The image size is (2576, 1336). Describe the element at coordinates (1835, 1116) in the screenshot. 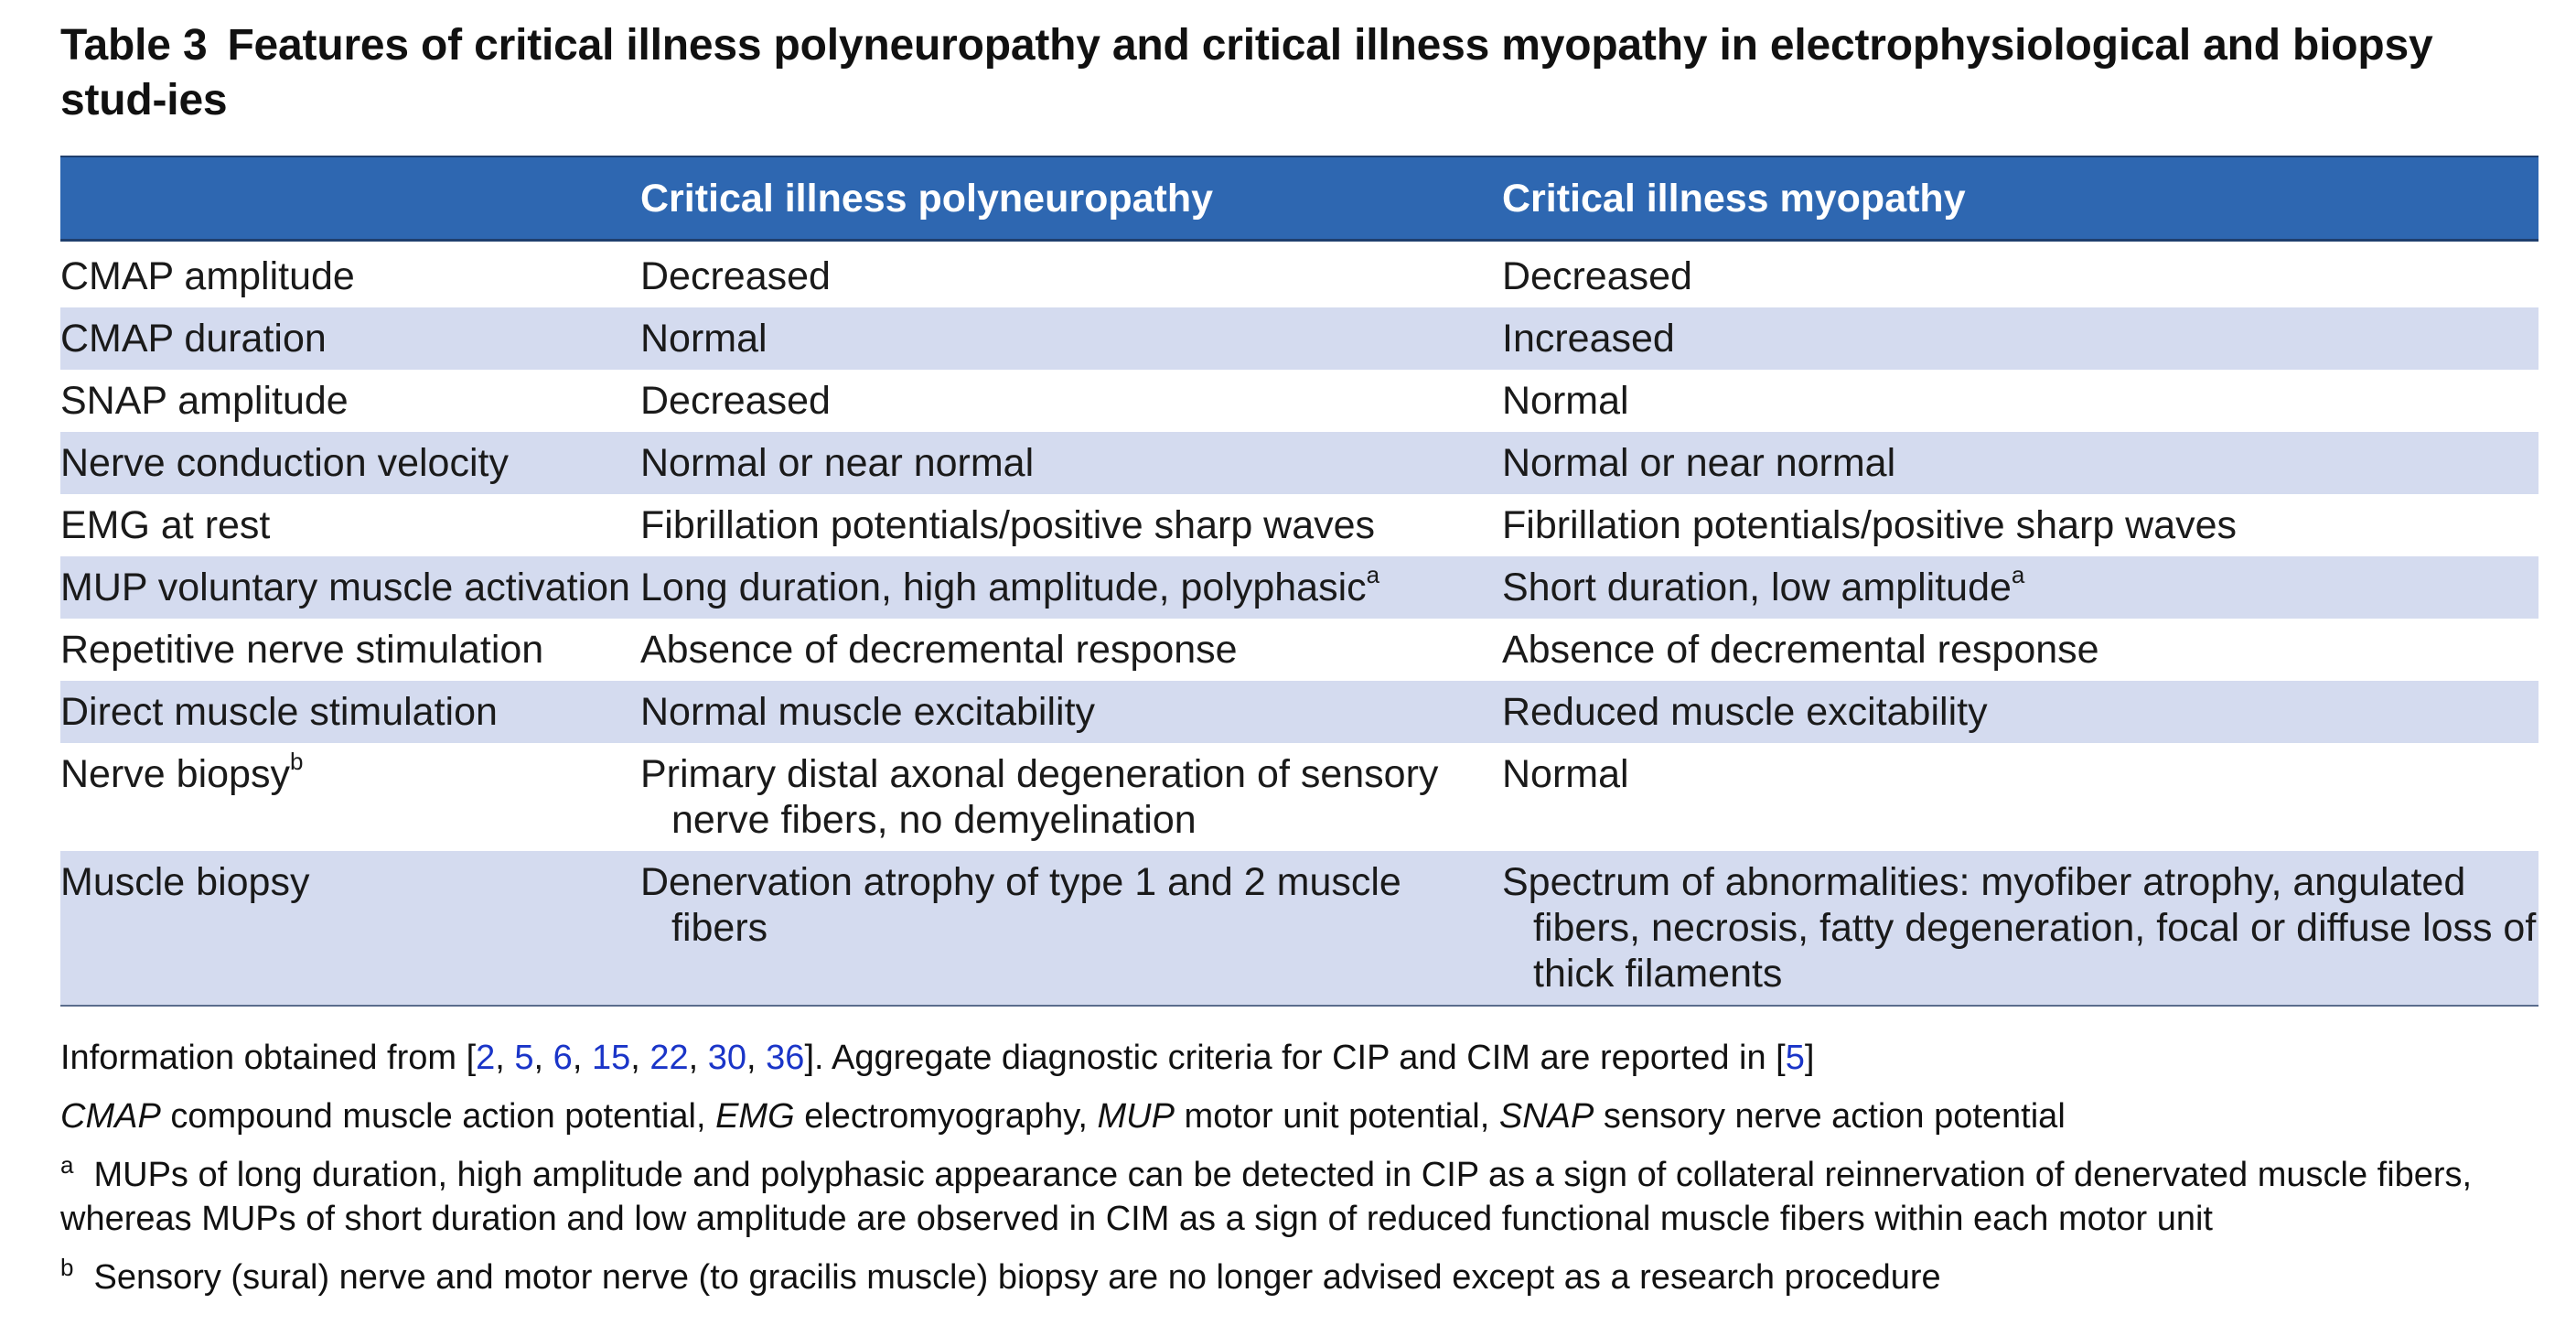

I see `abbr-definition: sensory nerve action potential` at that location.